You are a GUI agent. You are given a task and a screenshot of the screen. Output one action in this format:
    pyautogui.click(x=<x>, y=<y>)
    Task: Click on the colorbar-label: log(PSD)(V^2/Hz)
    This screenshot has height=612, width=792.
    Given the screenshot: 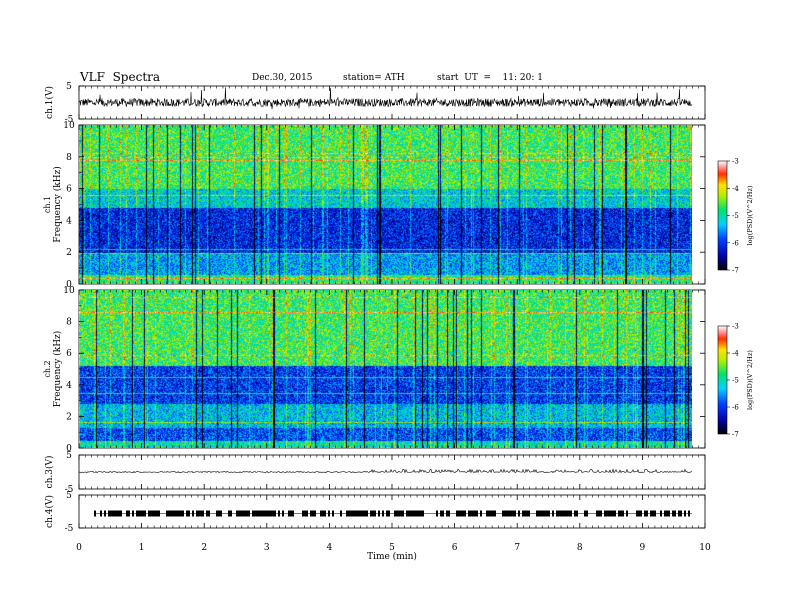 What is the action you would take?
    pyautogui.click(x=750, y=215)
    